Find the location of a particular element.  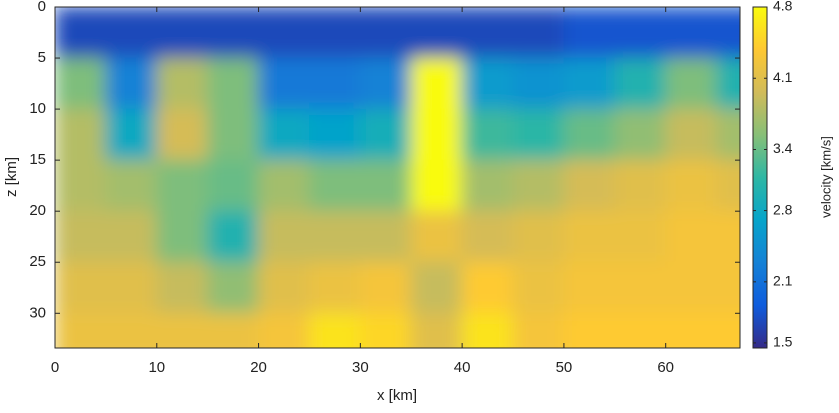

colorbar-tick-label: 3.4 is located at coordinates (783, 148).